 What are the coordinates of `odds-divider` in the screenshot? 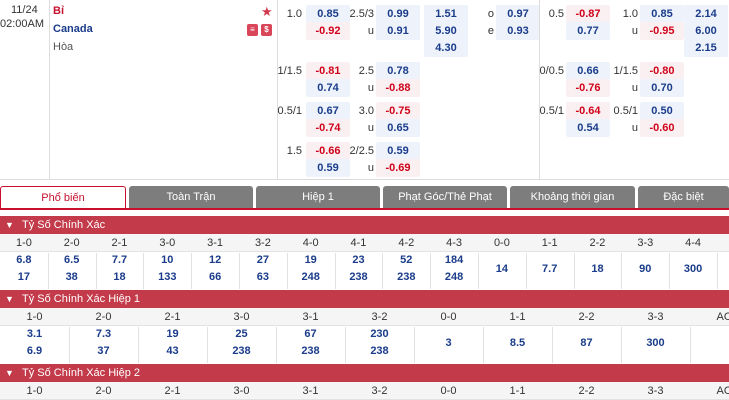 It's located at (539, 90).